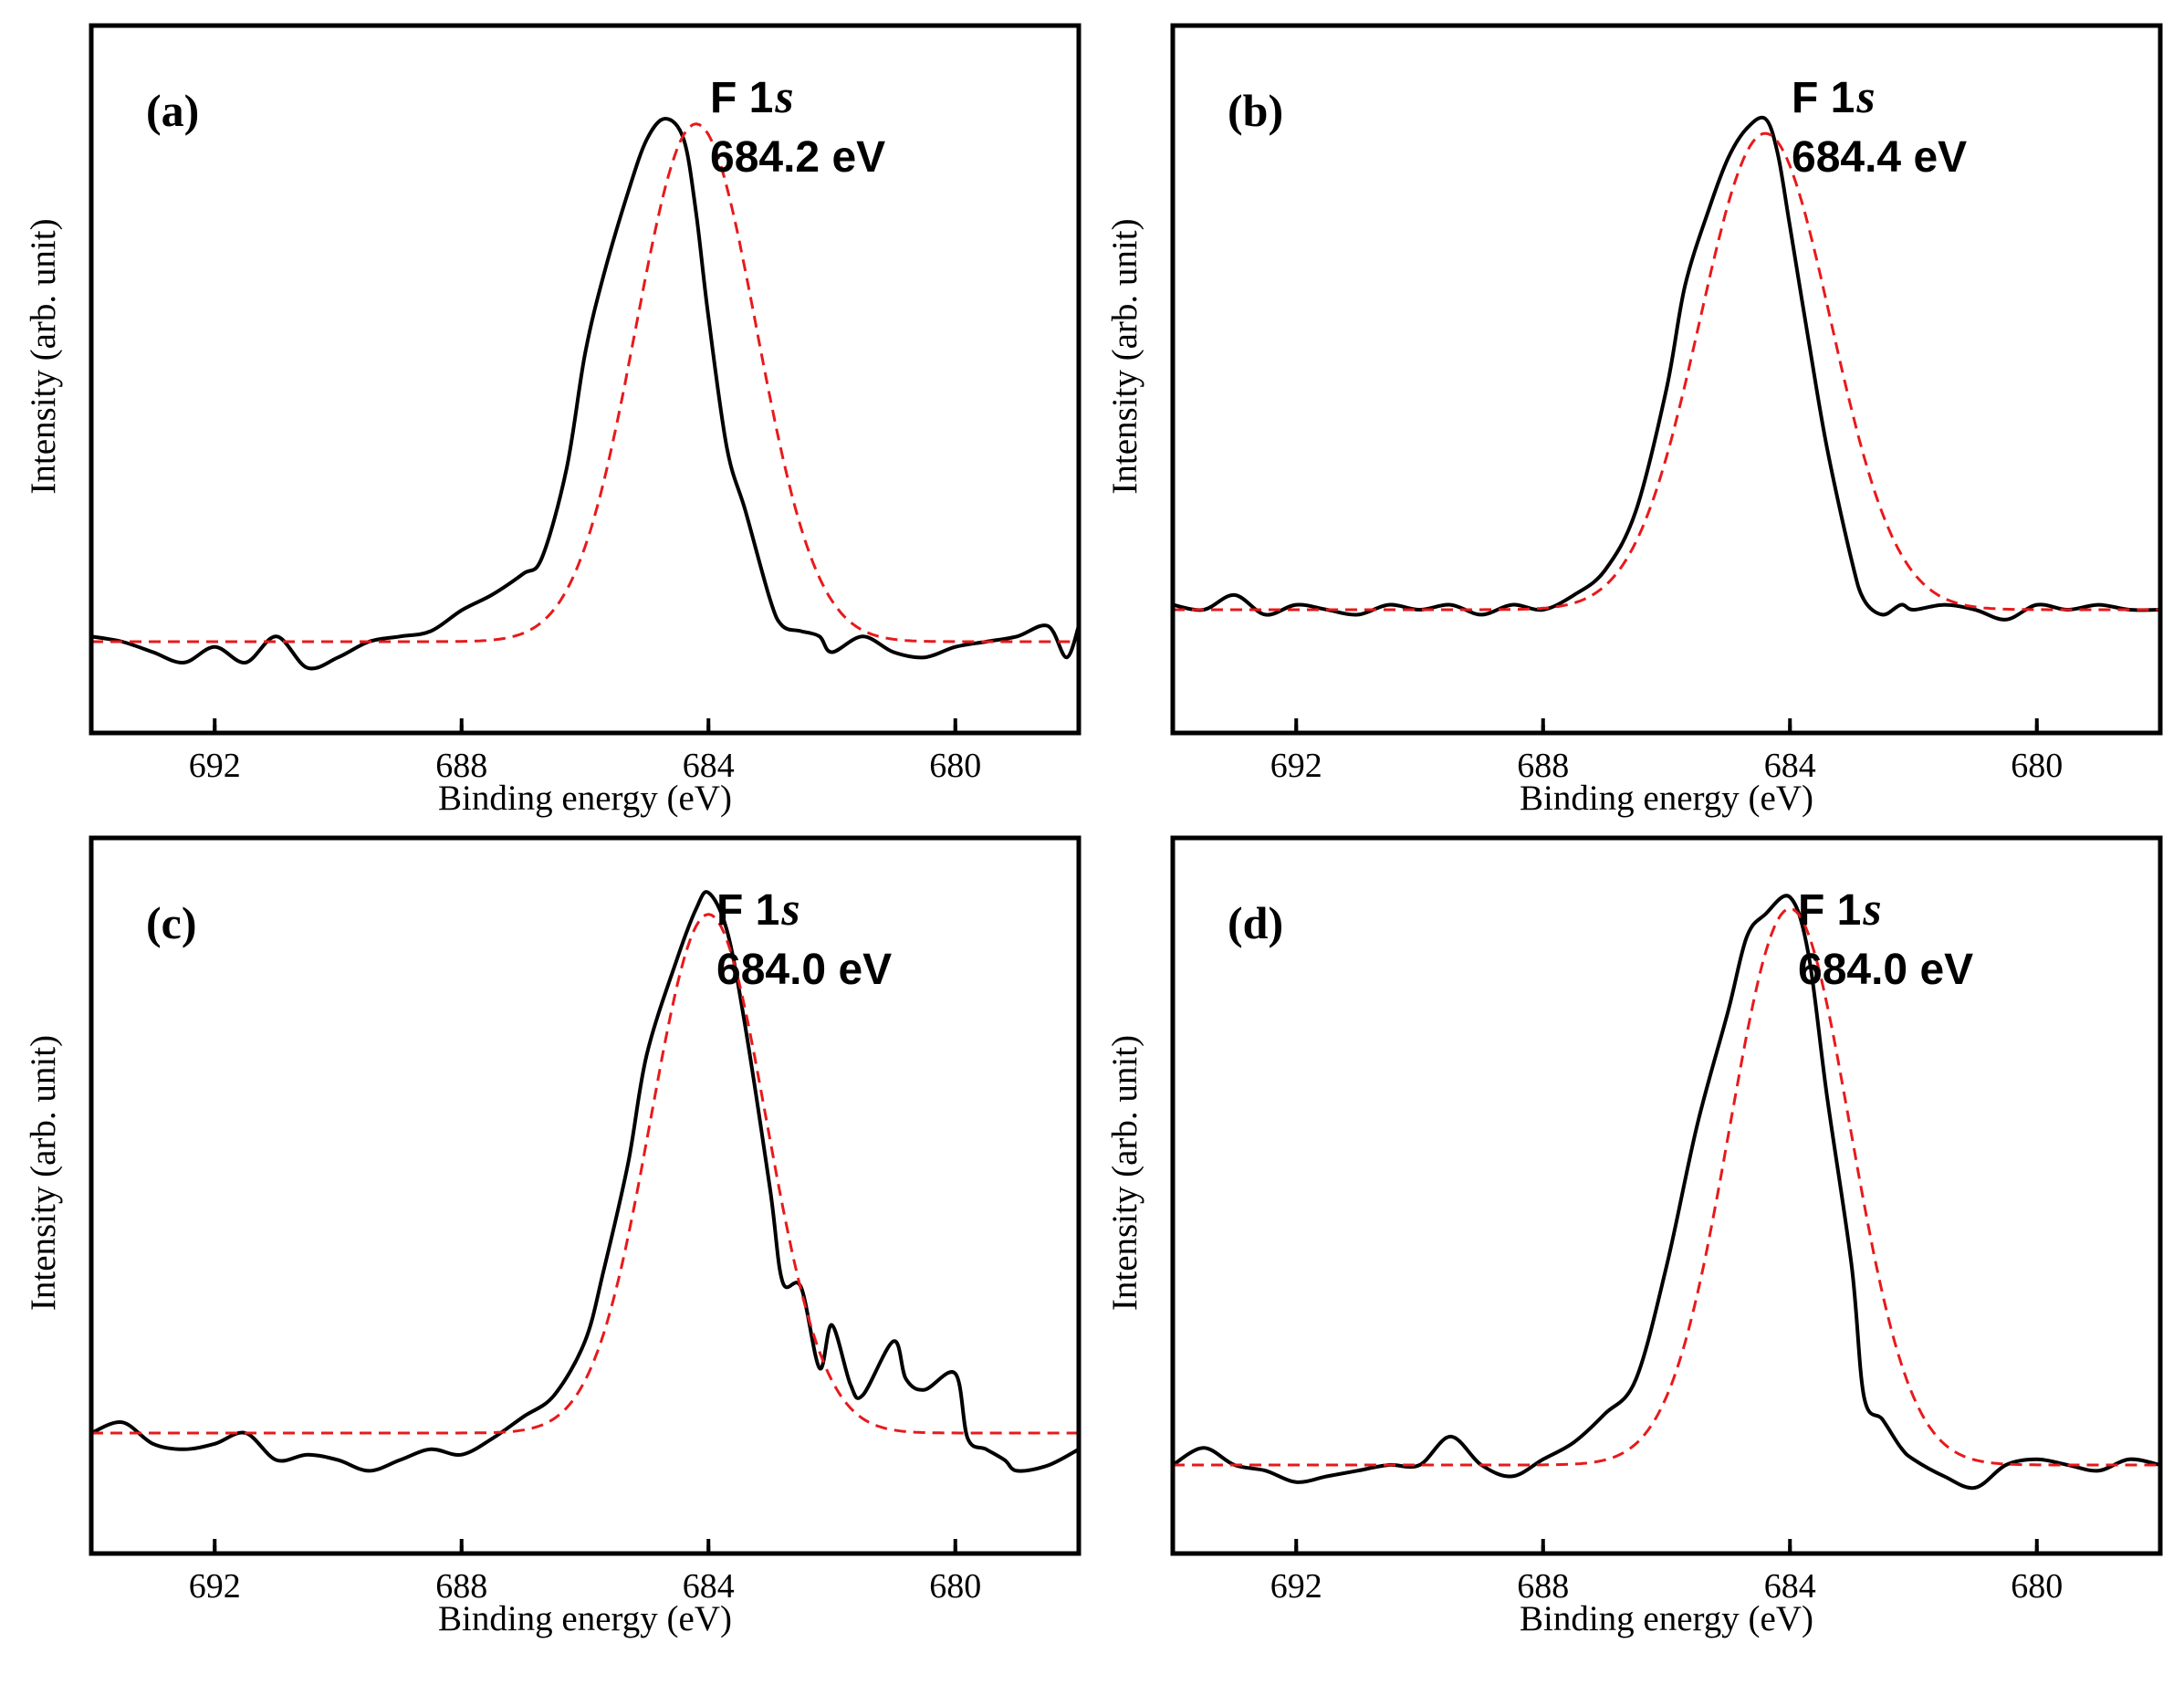  I want to click on panel-label: (a), so click(172, 110).